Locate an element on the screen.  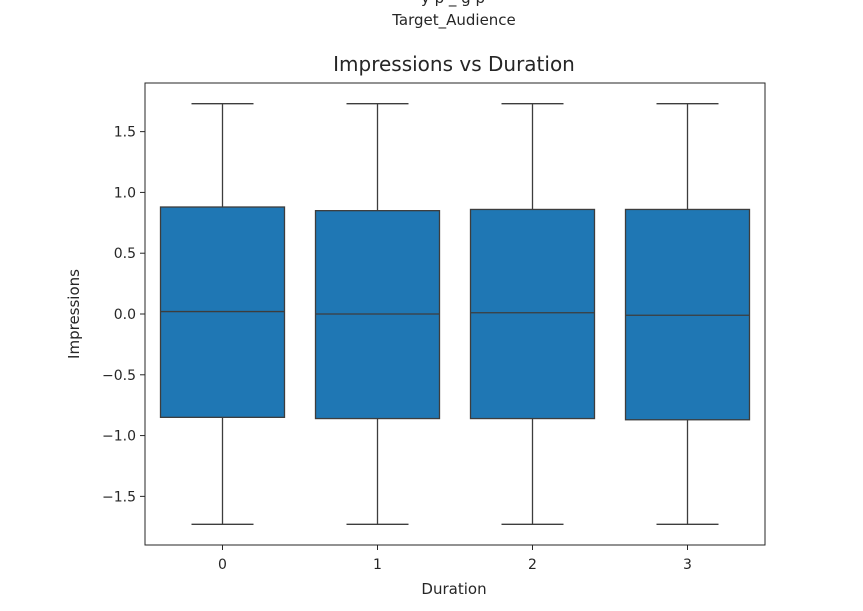
x-tick-label: 0 is located at coordinates (222, 565).